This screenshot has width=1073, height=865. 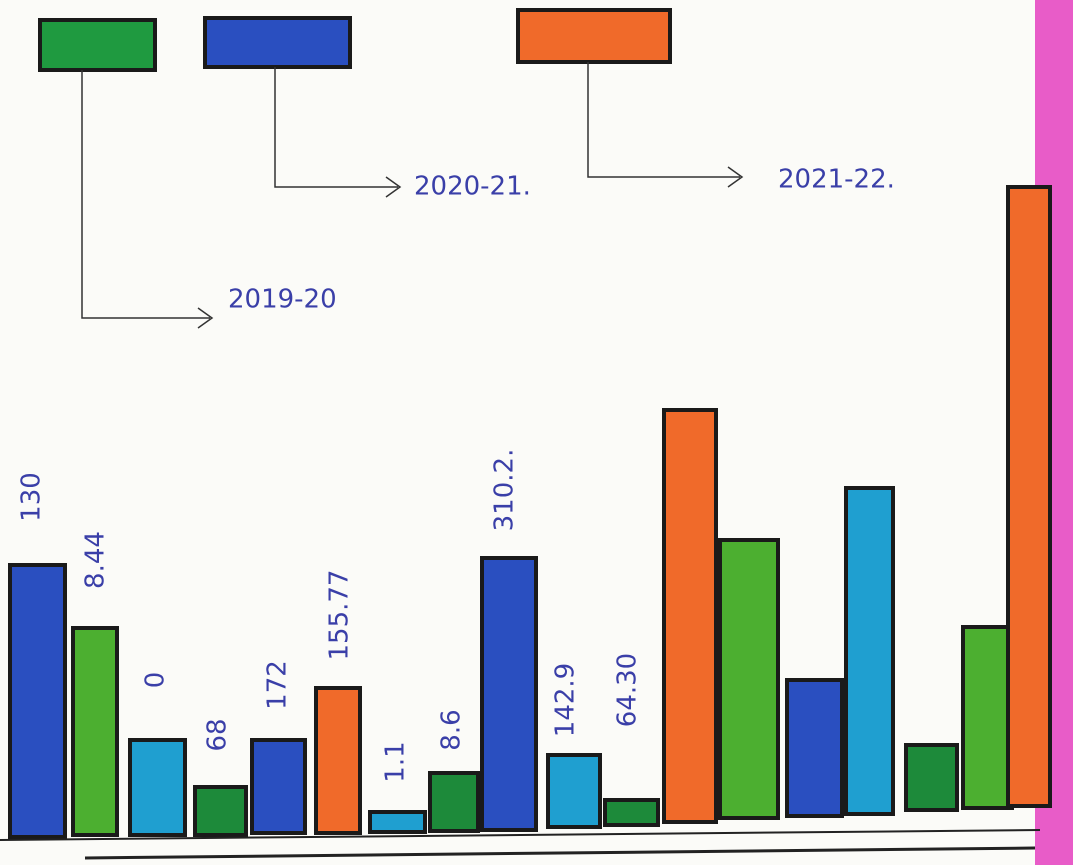 I want to click on bar-label: 172, so click(x=278, y=685).